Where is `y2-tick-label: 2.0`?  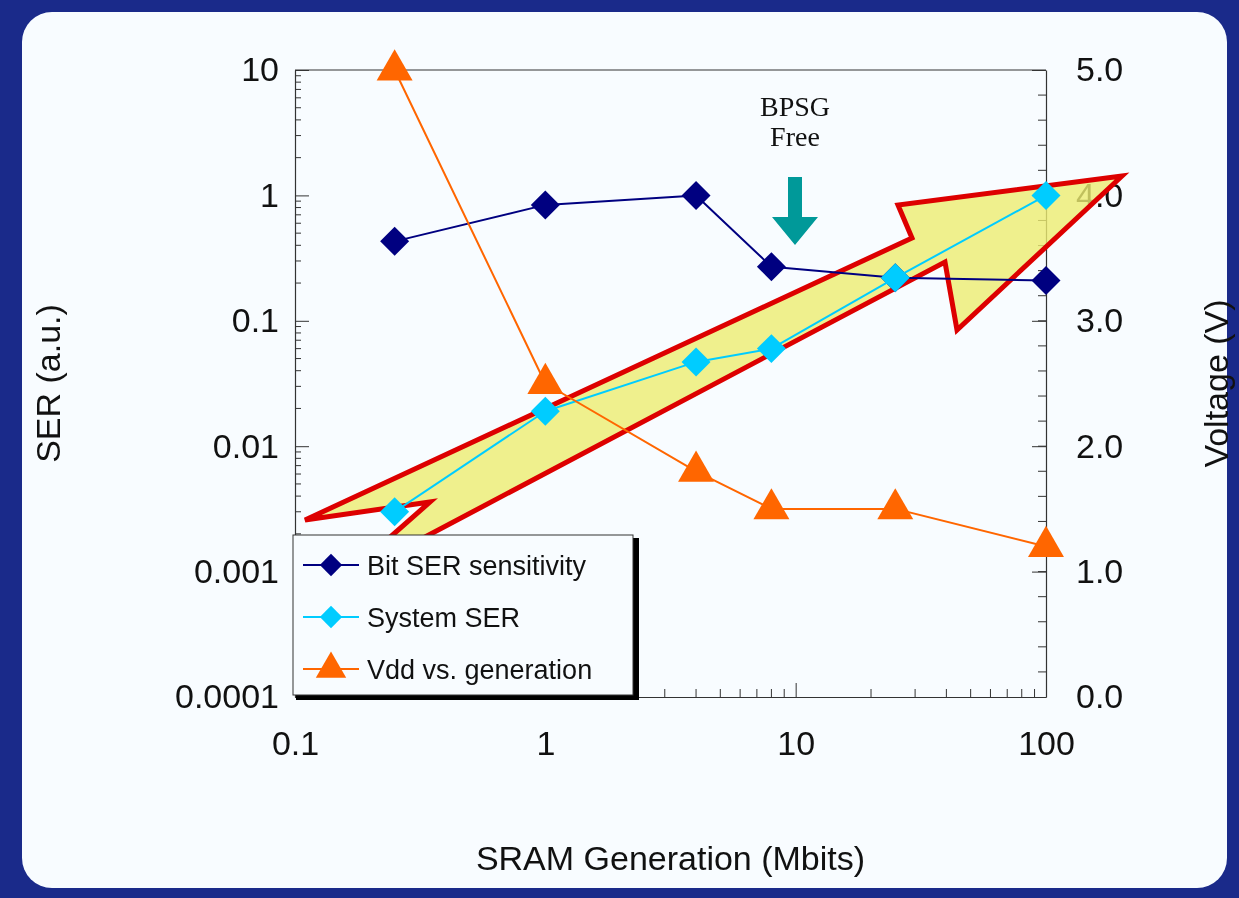 y2-tick-label: 2.0 is located at coordinates (1100, 445).